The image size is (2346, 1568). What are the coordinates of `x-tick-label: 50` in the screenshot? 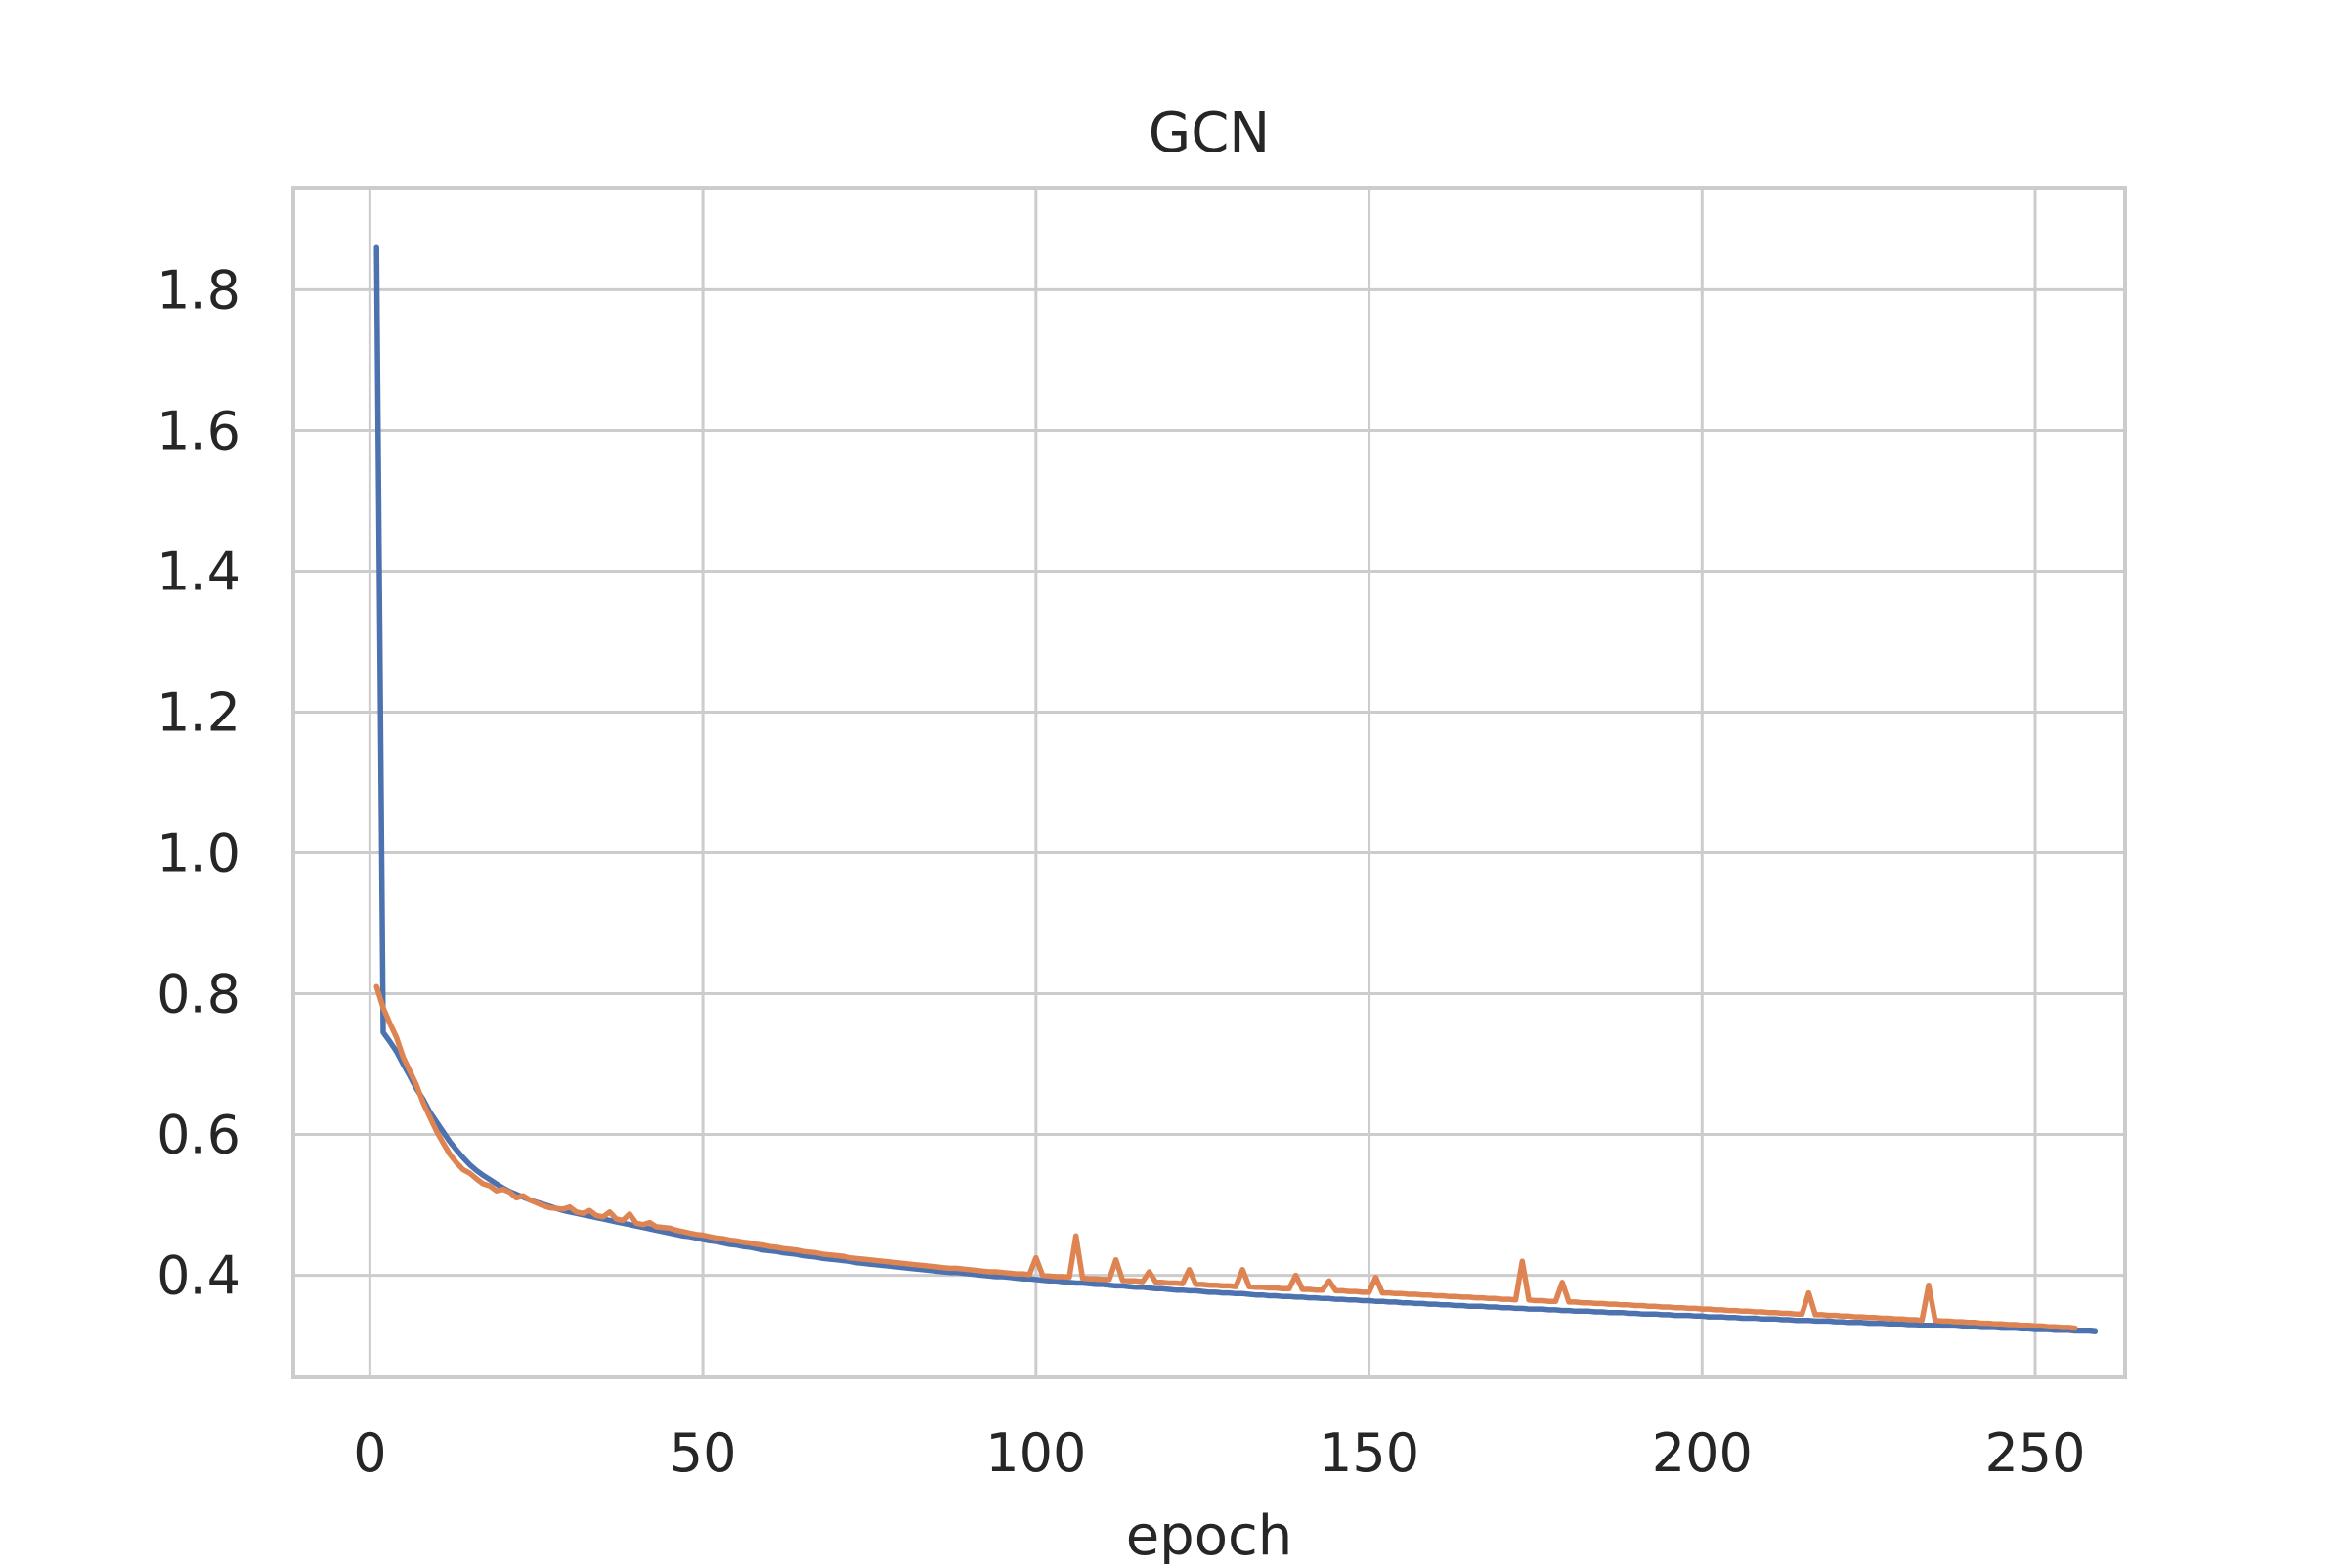 It's located at (703, 1453).